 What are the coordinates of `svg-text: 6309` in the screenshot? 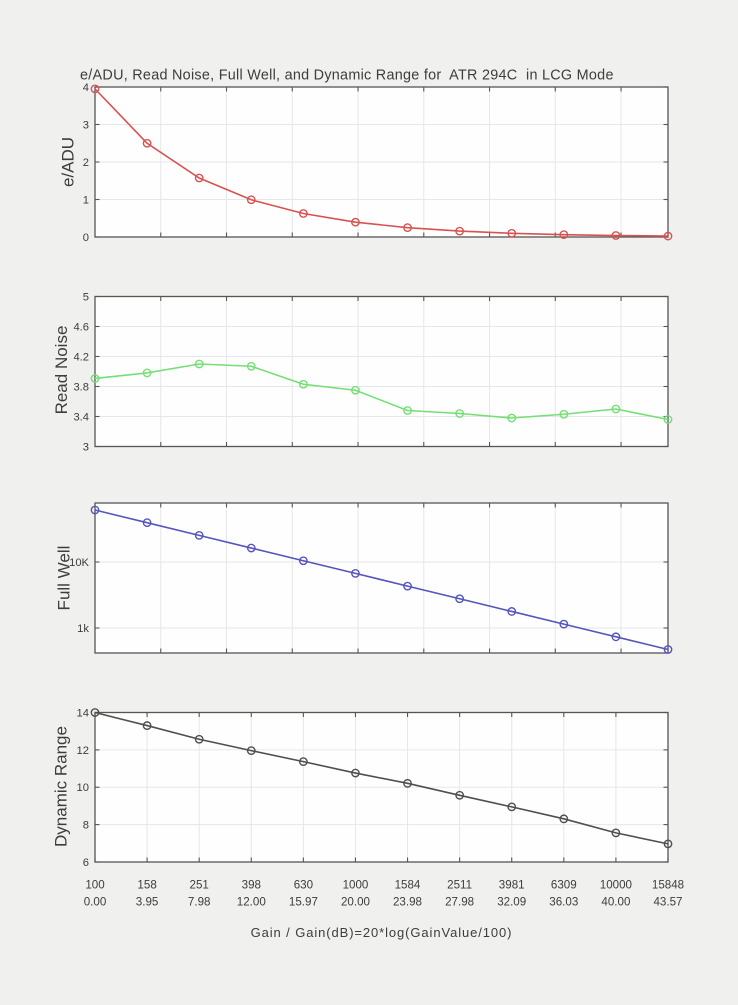 It's located at (564, 885).